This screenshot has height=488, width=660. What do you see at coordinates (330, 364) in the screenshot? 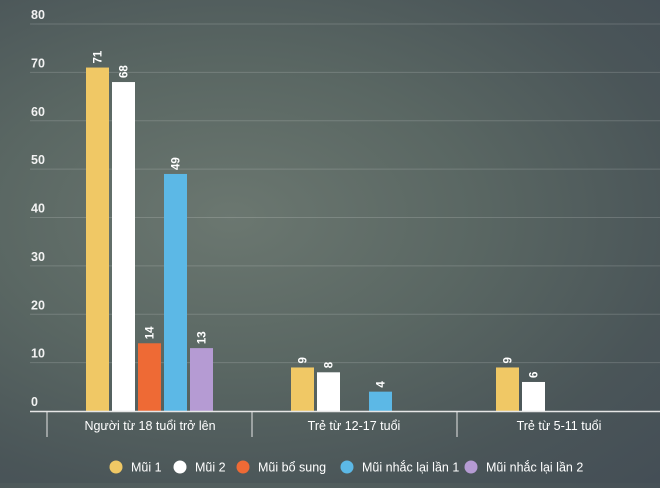
I see `data-label: 8` at bounding box center [330, 364].